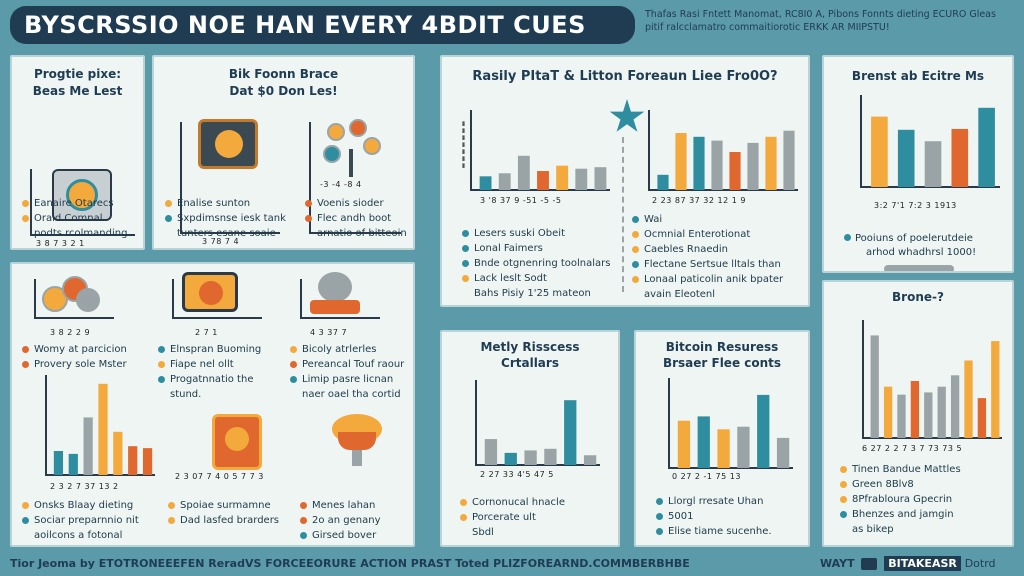 The width and height of the screenshot is (1024, 576). I want to click on y-axis-label: ▮▮▮▮▮▮▮, so click(463, 144).